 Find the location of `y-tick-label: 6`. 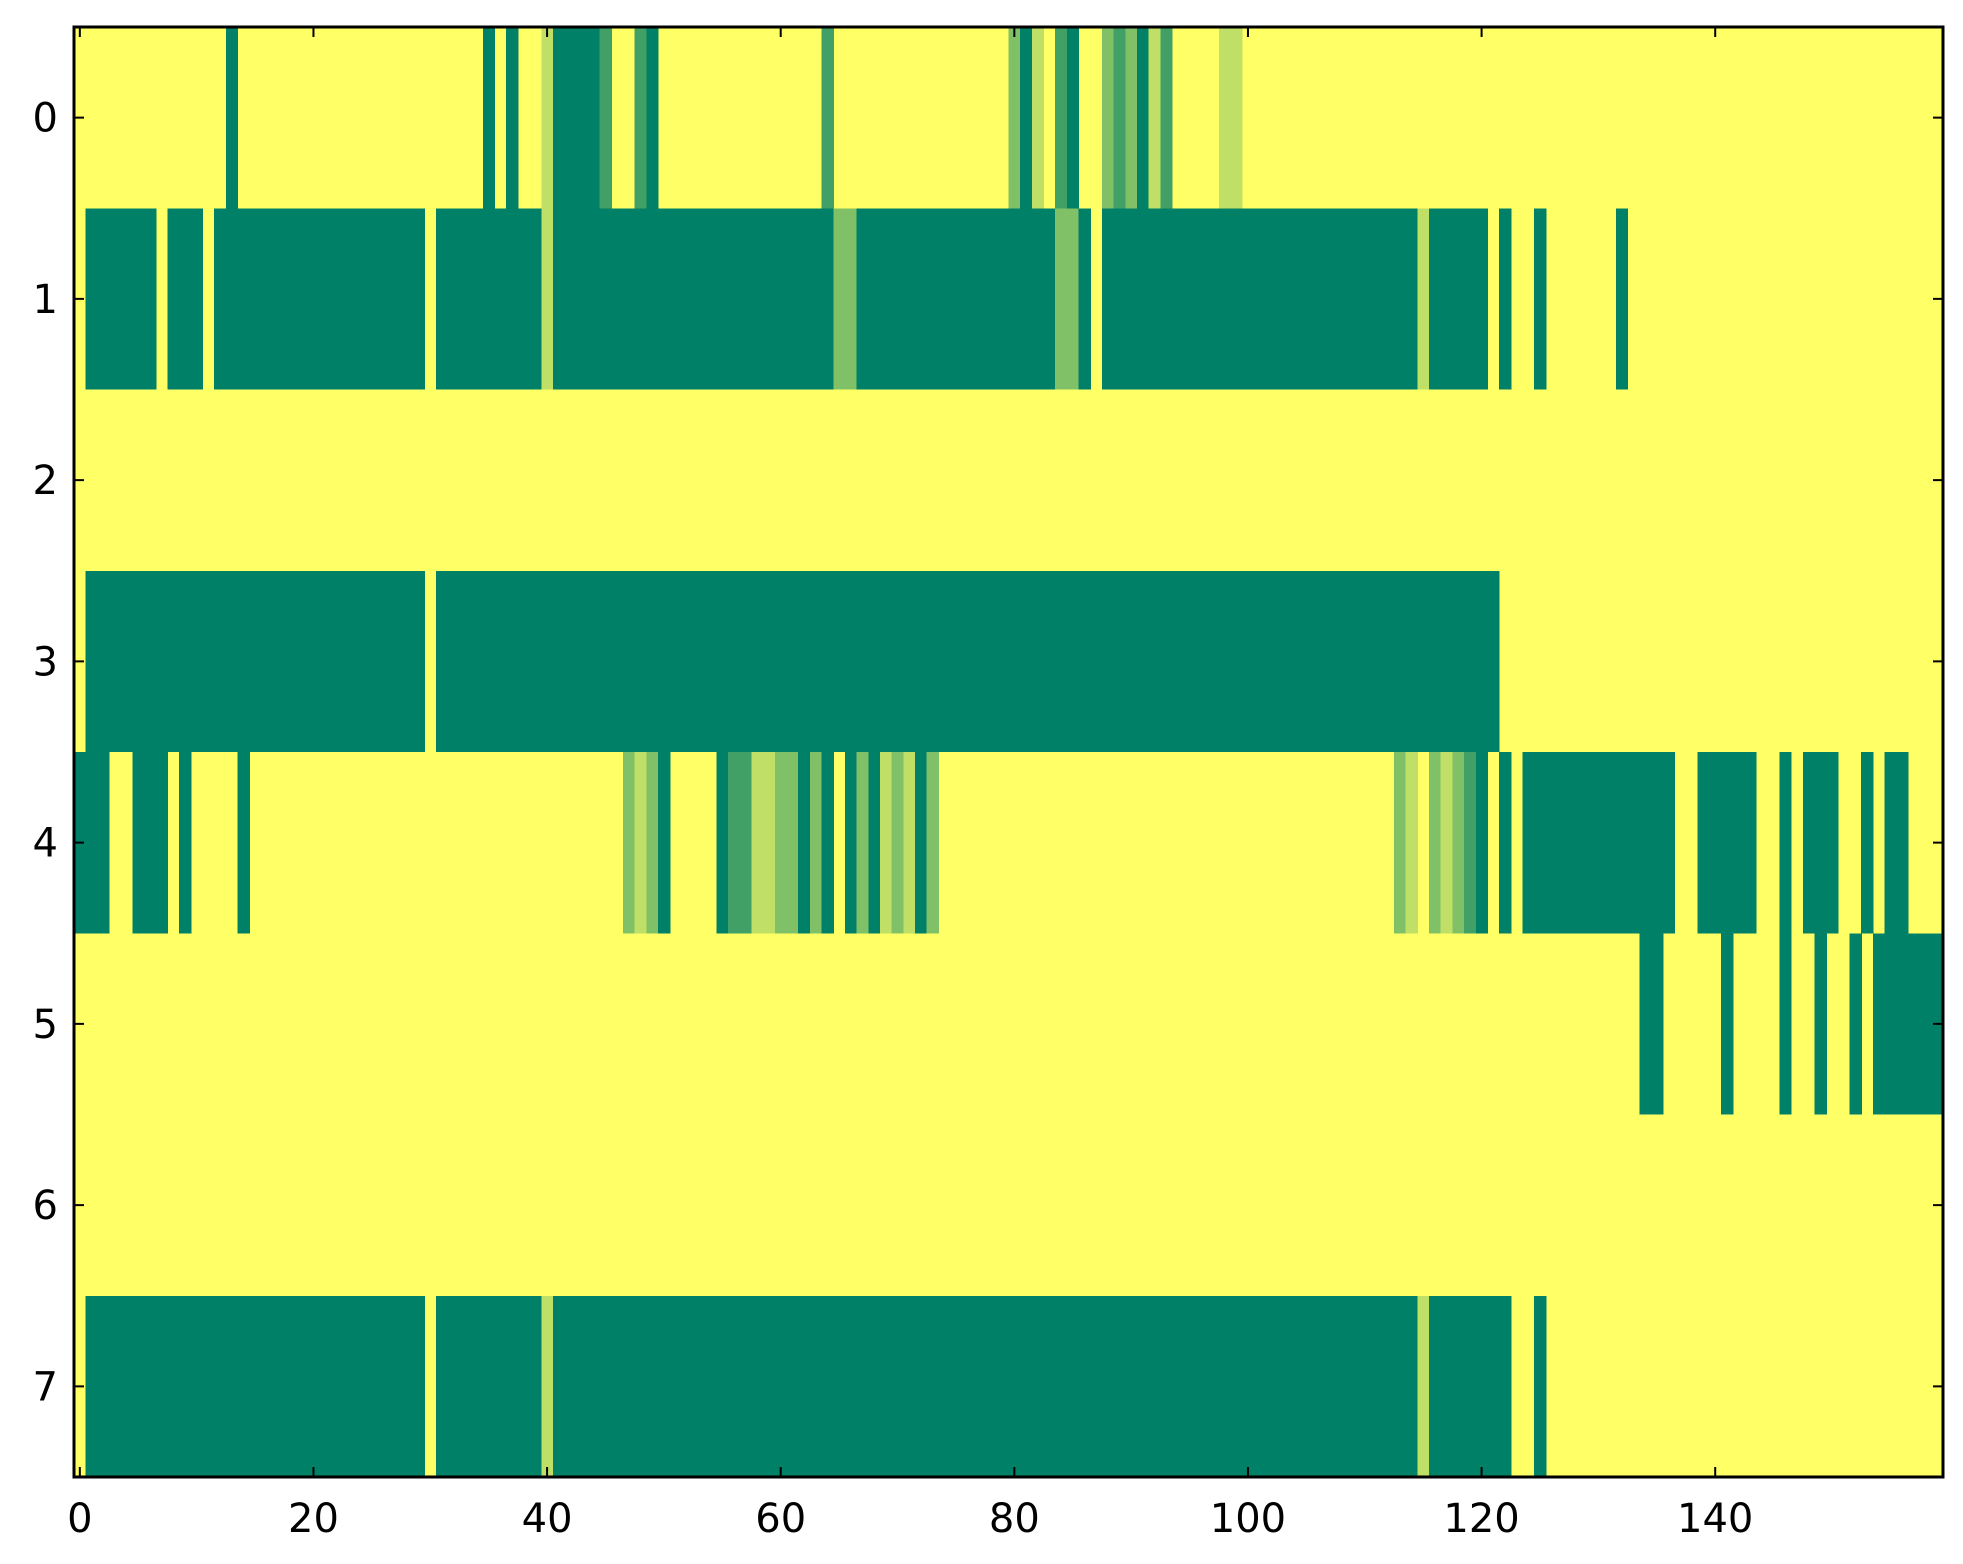

y-tick-label: 6 is located at coordinates (45, 1206).